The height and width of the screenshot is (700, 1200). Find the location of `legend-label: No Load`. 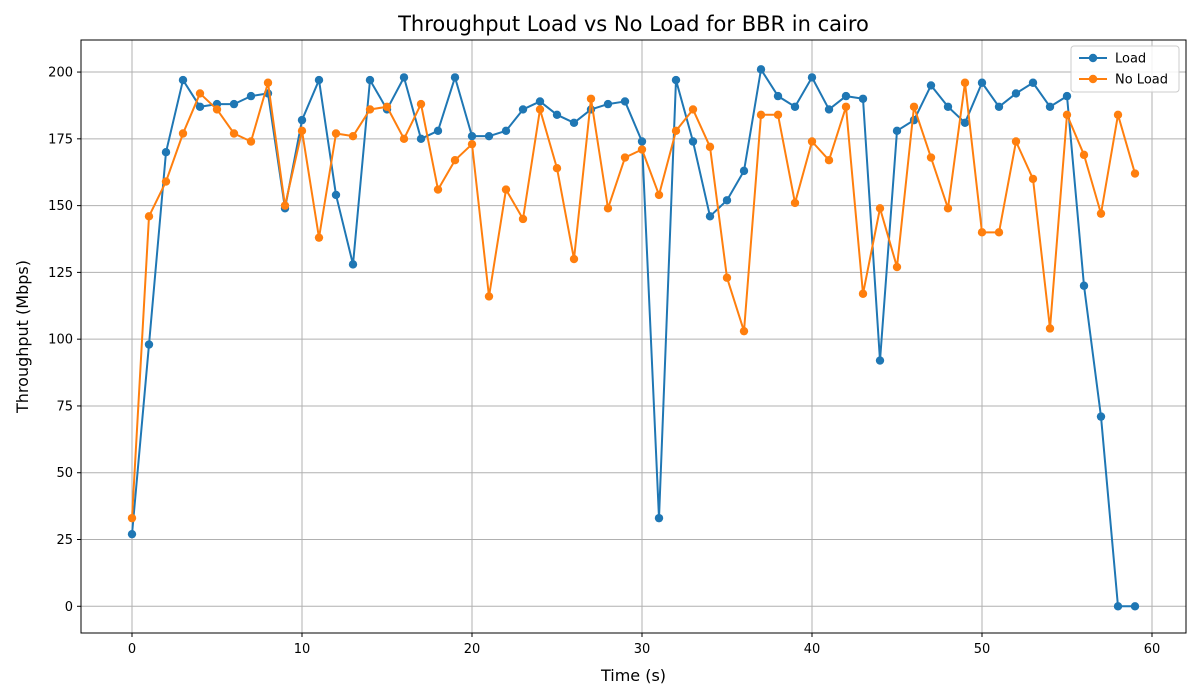

legend-label: No Load is located at coordinates (1141, 80).